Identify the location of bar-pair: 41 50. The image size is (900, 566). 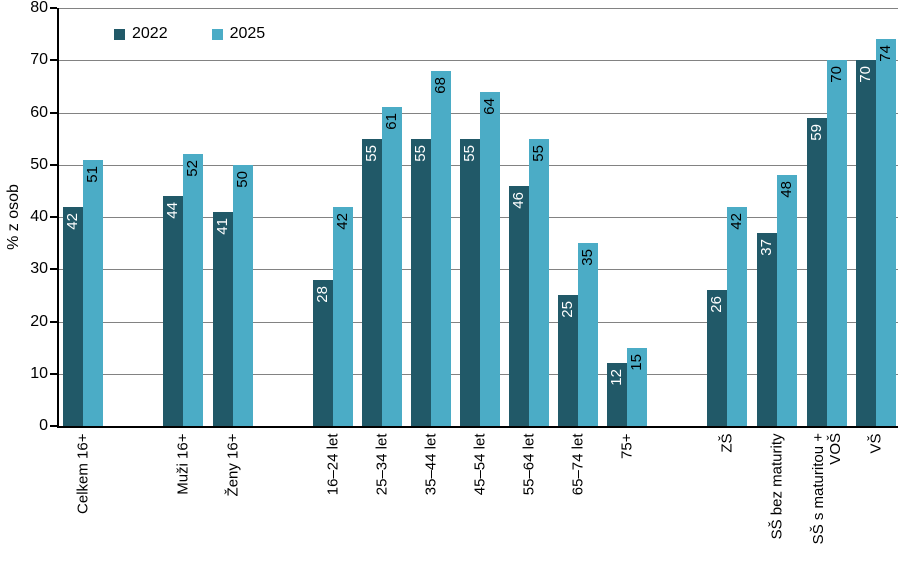
(233, 295).